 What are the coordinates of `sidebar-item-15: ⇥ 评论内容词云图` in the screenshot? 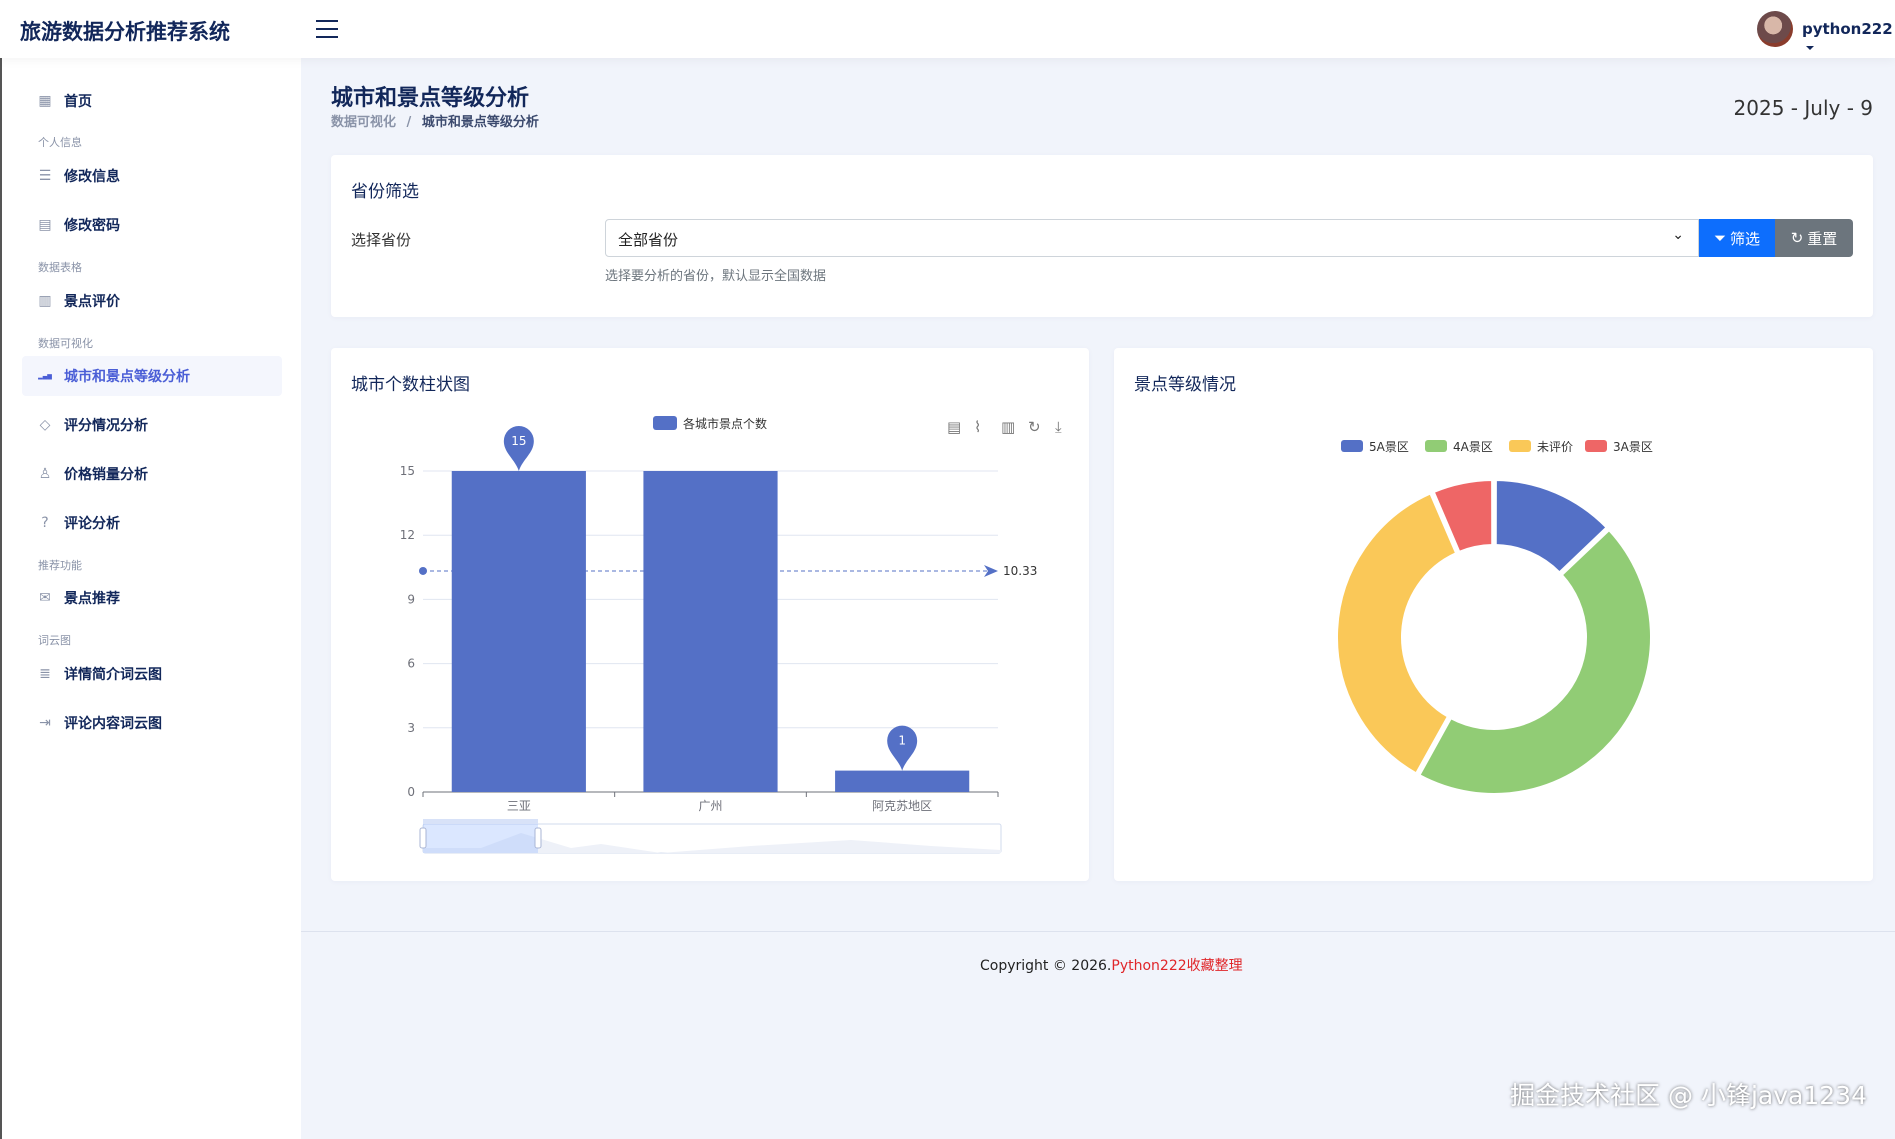 It's located at (152, 723).